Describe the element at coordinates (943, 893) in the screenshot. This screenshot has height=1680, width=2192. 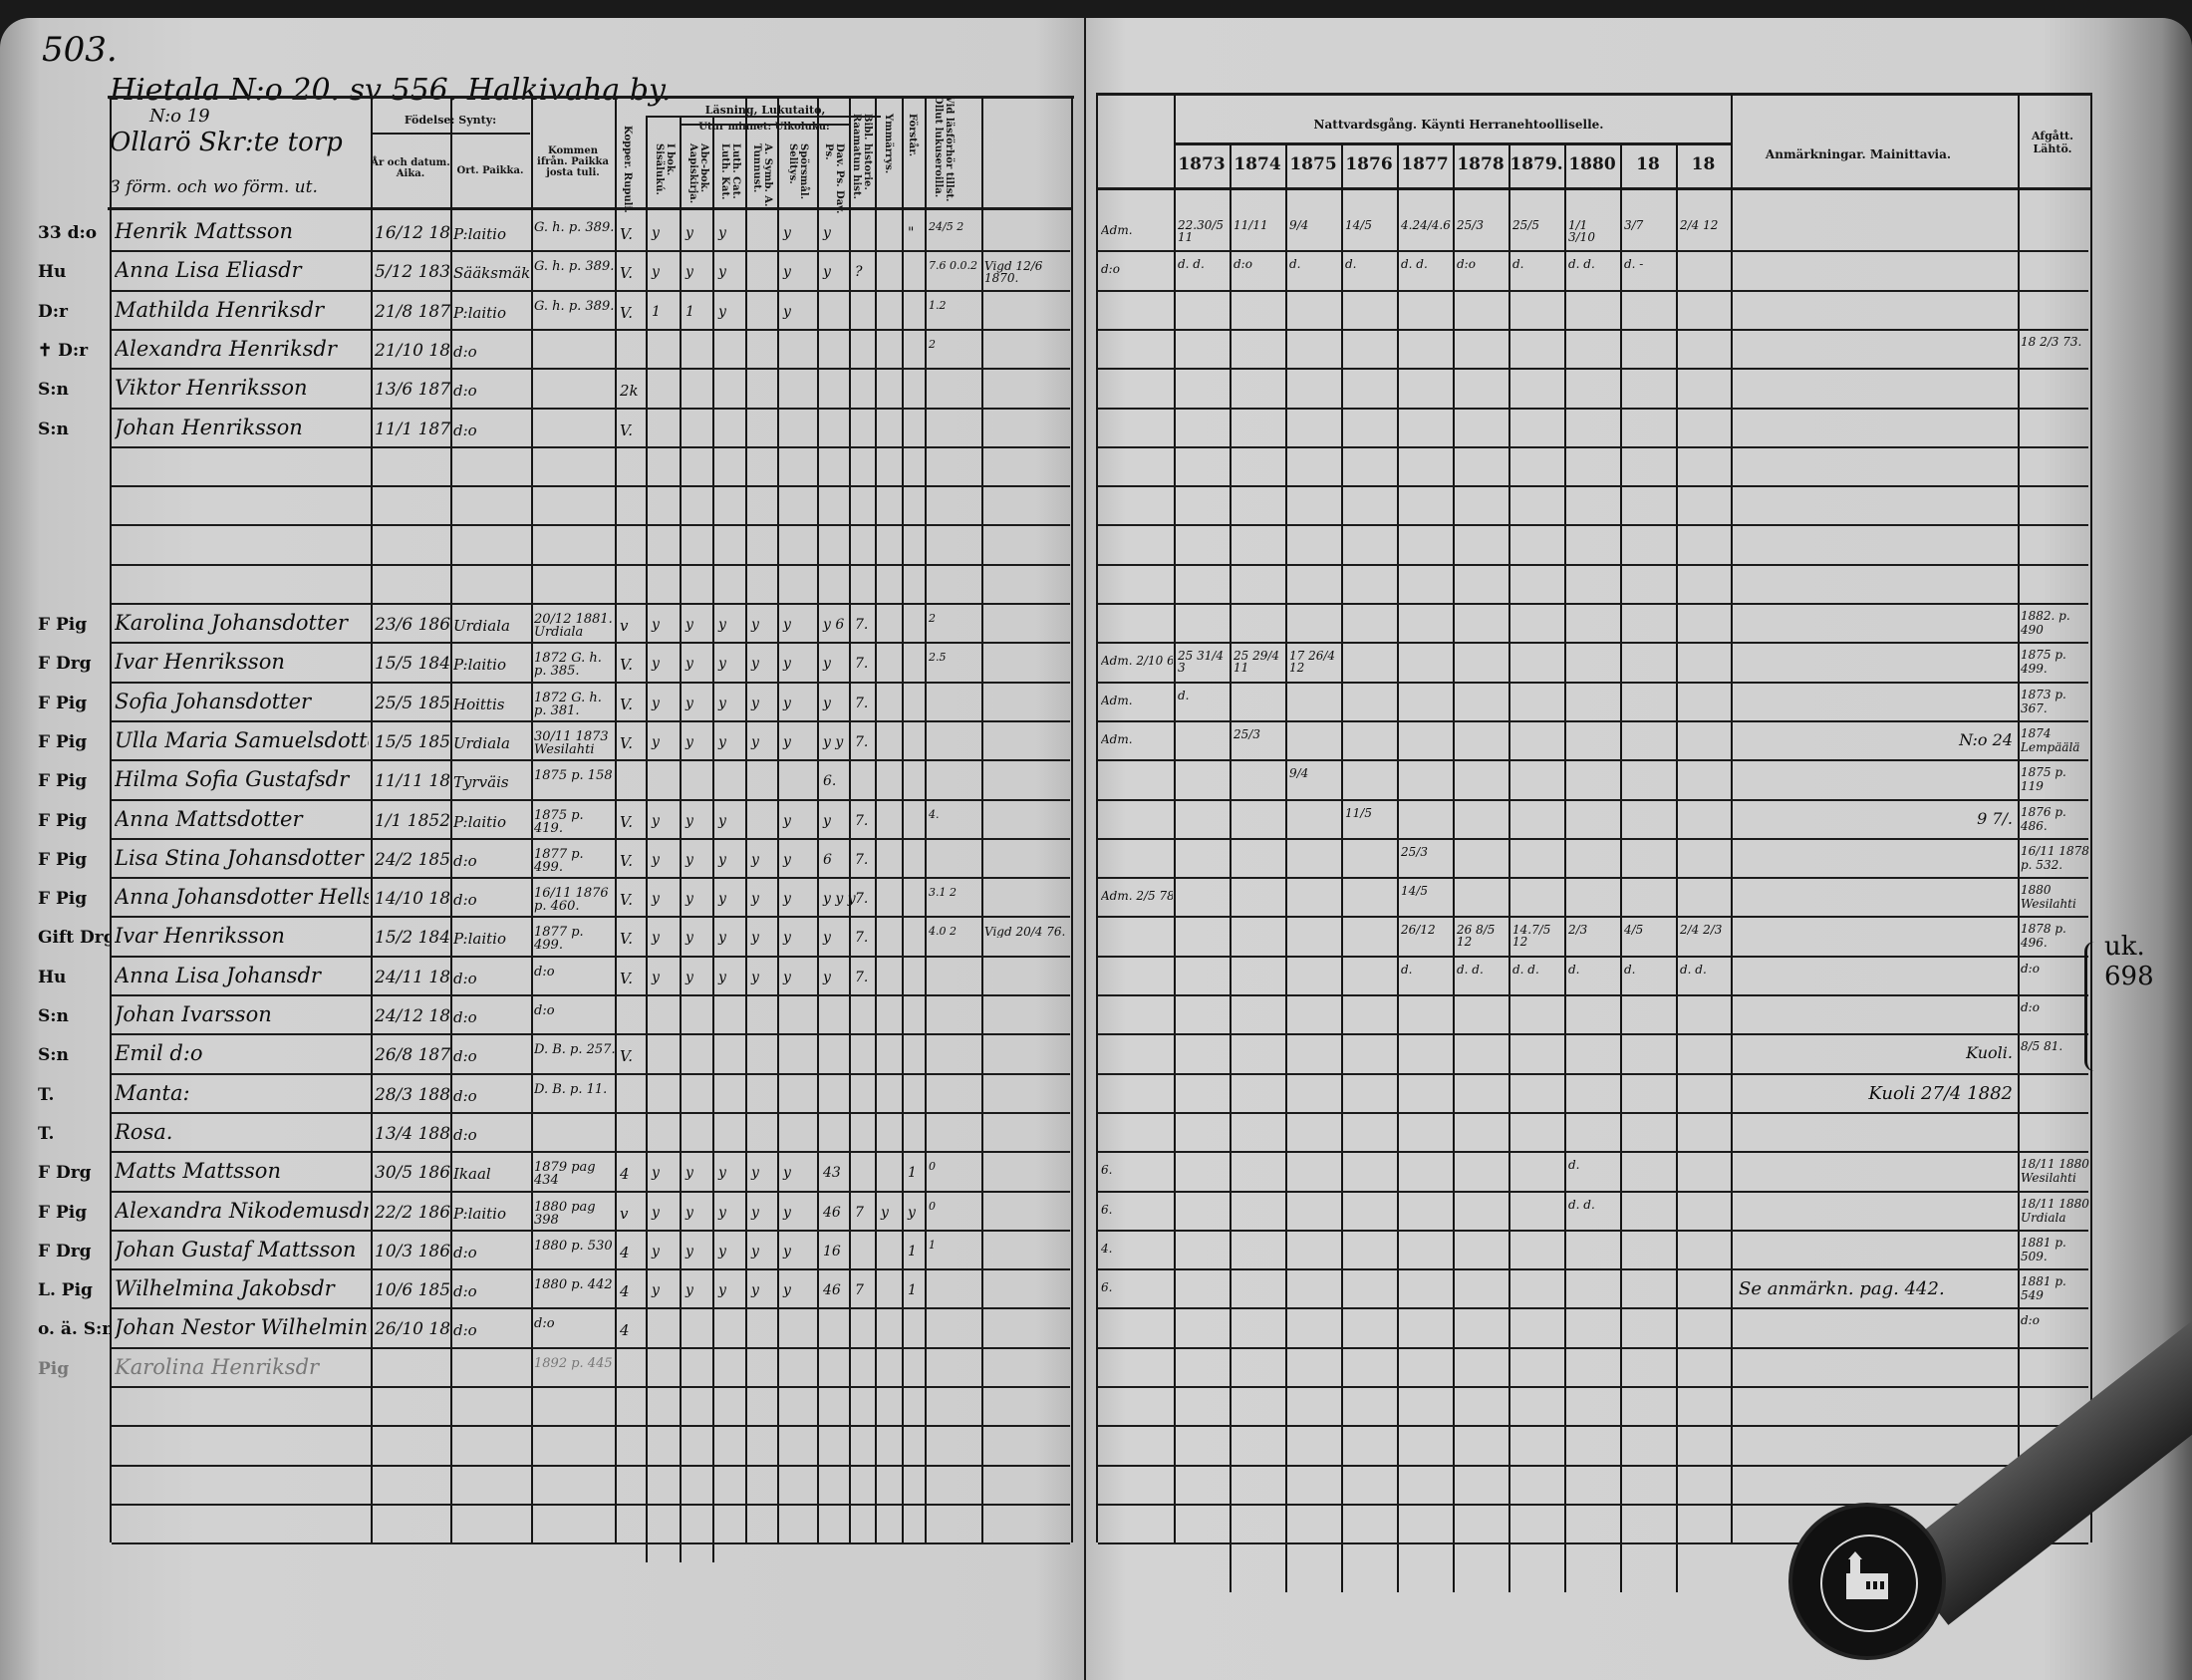
I see `examination-note: 3.1 2` at that location.